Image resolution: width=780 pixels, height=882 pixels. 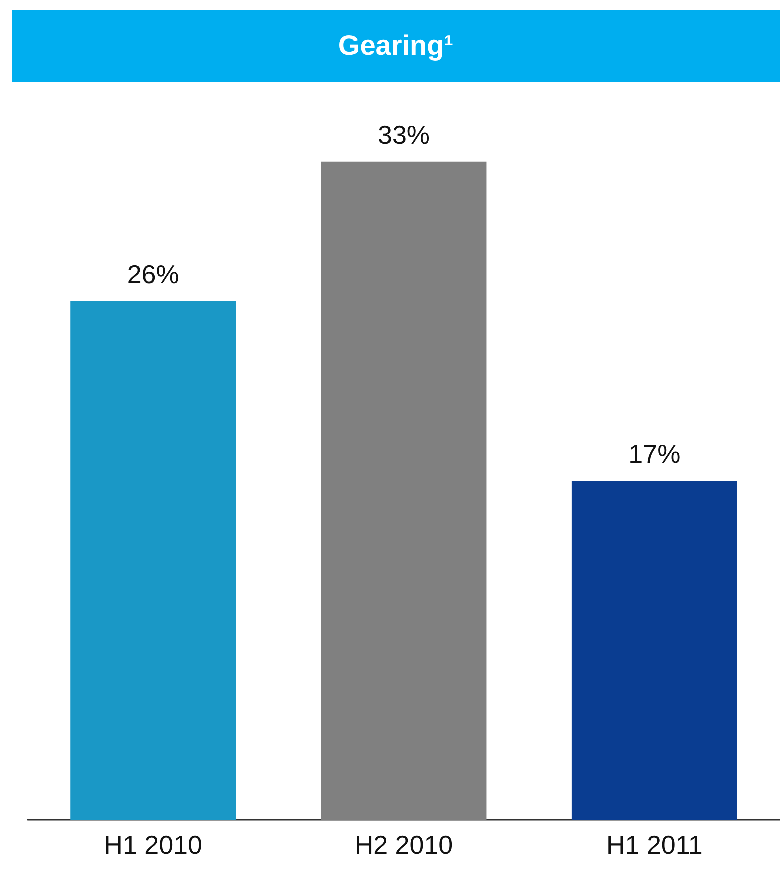 I want to click on data-label: 26%, so click(x=153, y=274).